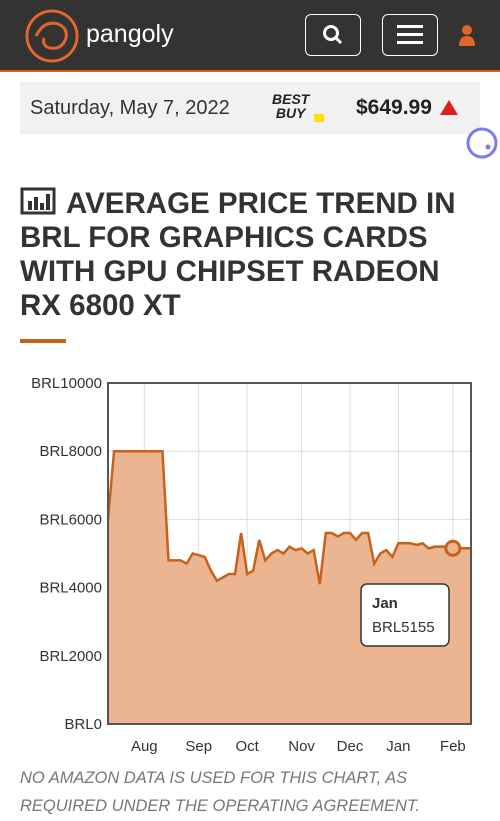 This screenshot has height=821, width=500. I want to click on tooltip-box, so click(405, 615).